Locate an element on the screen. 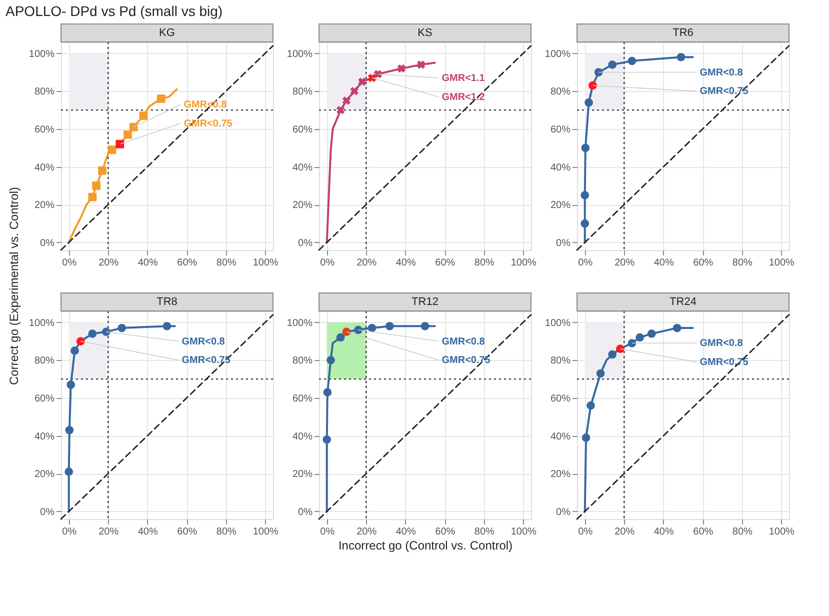  text: APOLLO- DPd vs Pd (small vs big) is located at coordinates (114, 11).